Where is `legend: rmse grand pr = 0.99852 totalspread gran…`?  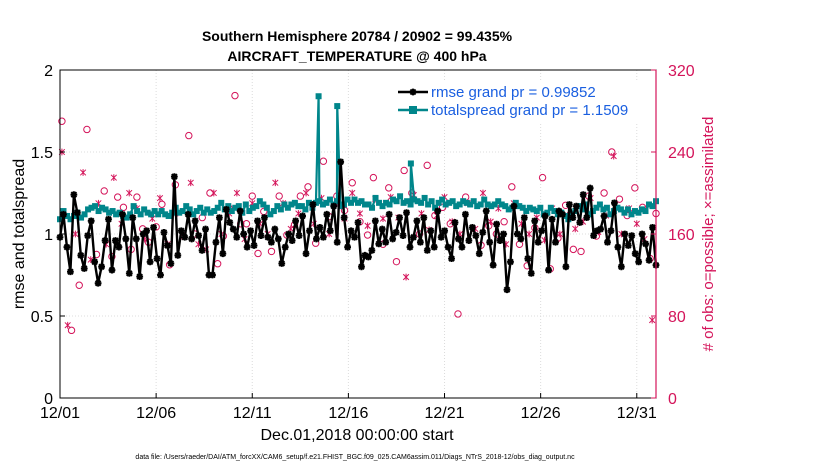
legend: rmse grand pr = 0.99852 totalspread gran… is located at coordinates (524, 102).